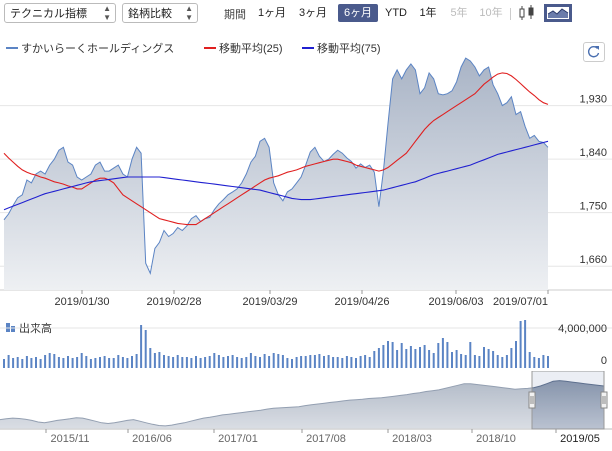 The image size is (612, 451). Describe the element at coordinates (593, 207) in the screenshot. I see `y-tick-label: 1,750` at that location.